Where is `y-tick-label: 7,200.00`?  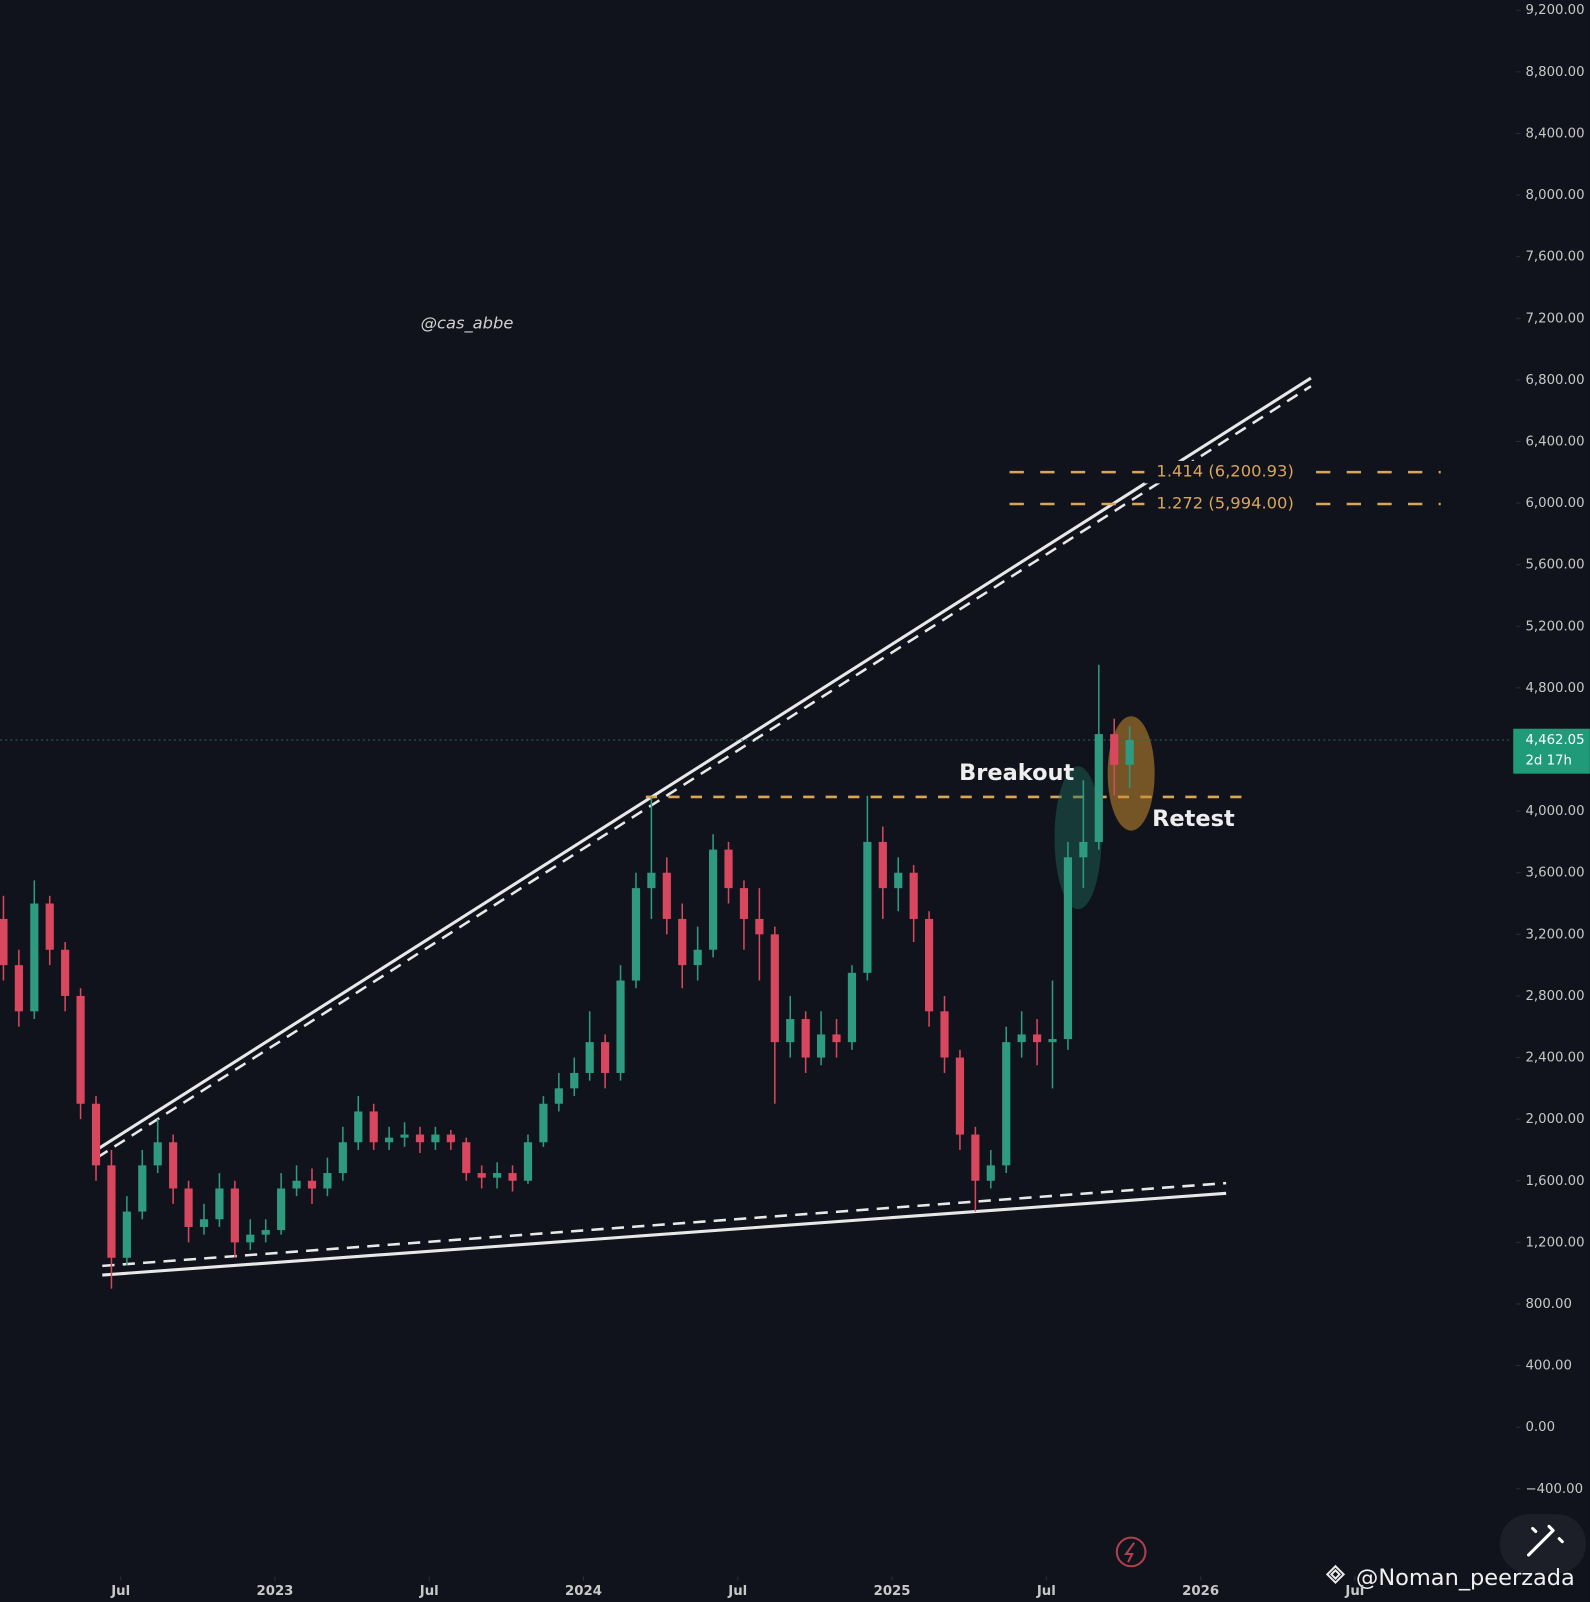
y-tick-label: 7,200.00 is located at coordinates (1555, 318).